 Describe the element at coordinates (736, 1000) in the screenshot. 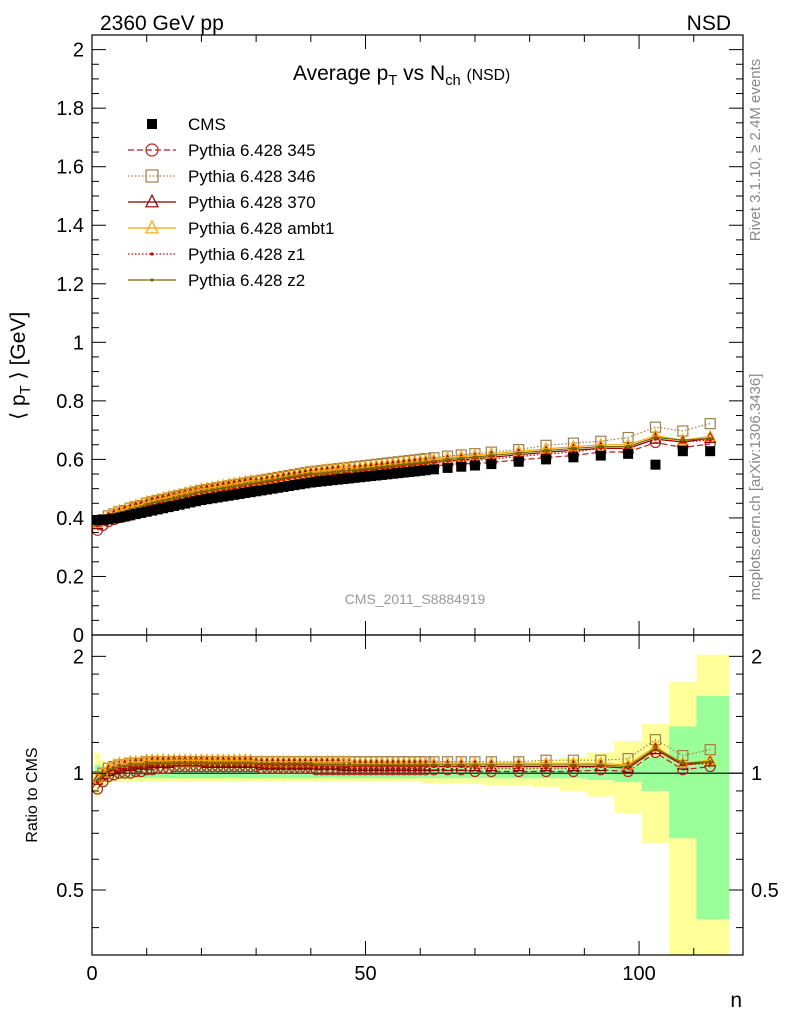

I see `x-axis-label: n` at that location.